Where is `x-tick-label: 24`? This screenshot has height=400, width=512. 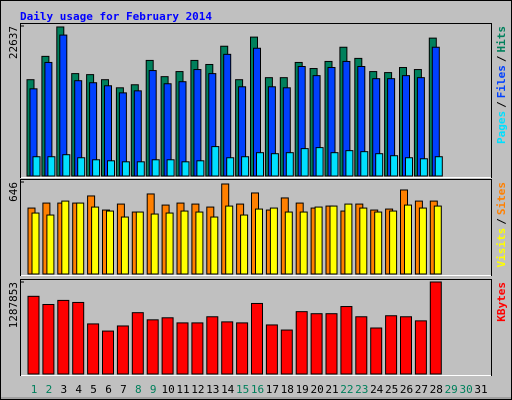
x-tick-label: 24 is located at coordinates (377, 389).